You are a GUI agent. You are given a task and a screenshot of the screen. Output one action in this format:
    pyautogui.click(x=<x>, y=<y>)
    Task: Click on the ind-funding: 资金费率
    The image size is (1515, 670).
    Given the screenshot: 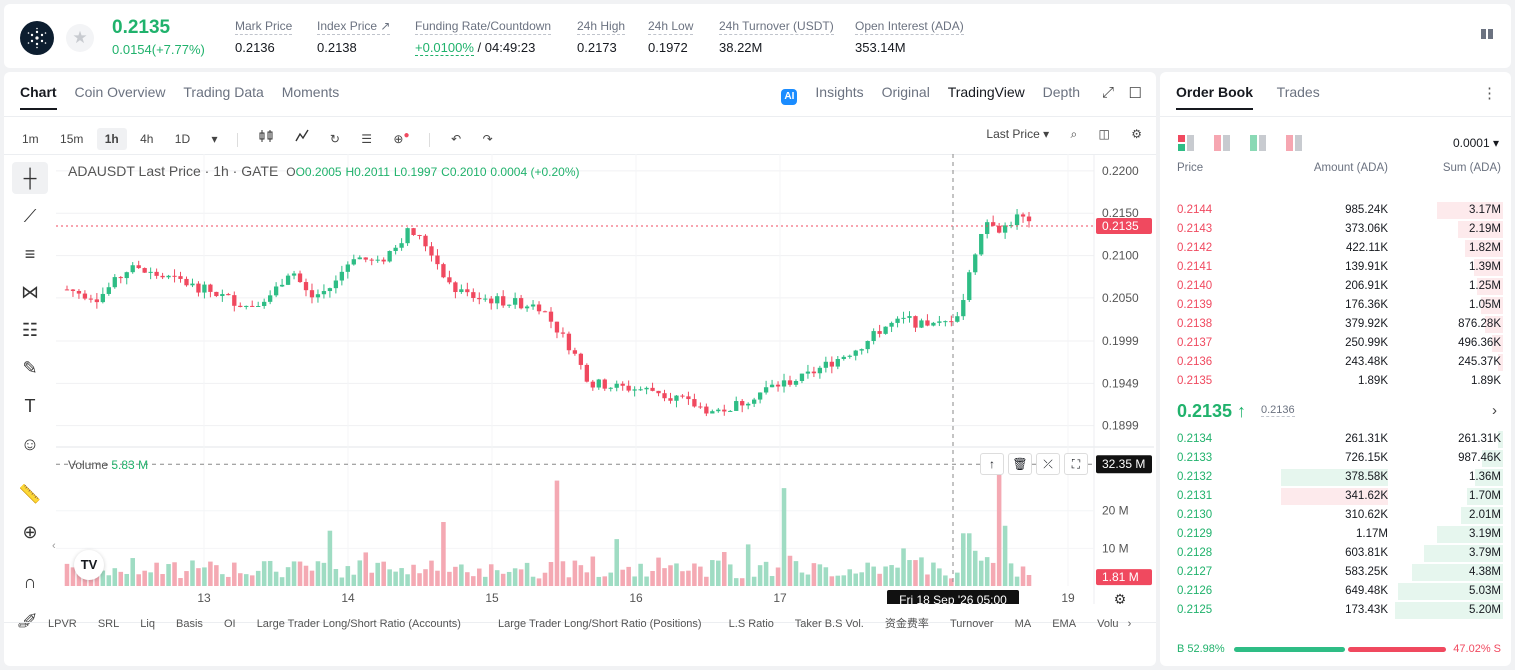 What is the action you would take?
    pyautogui.click(x=906, y=624)
    